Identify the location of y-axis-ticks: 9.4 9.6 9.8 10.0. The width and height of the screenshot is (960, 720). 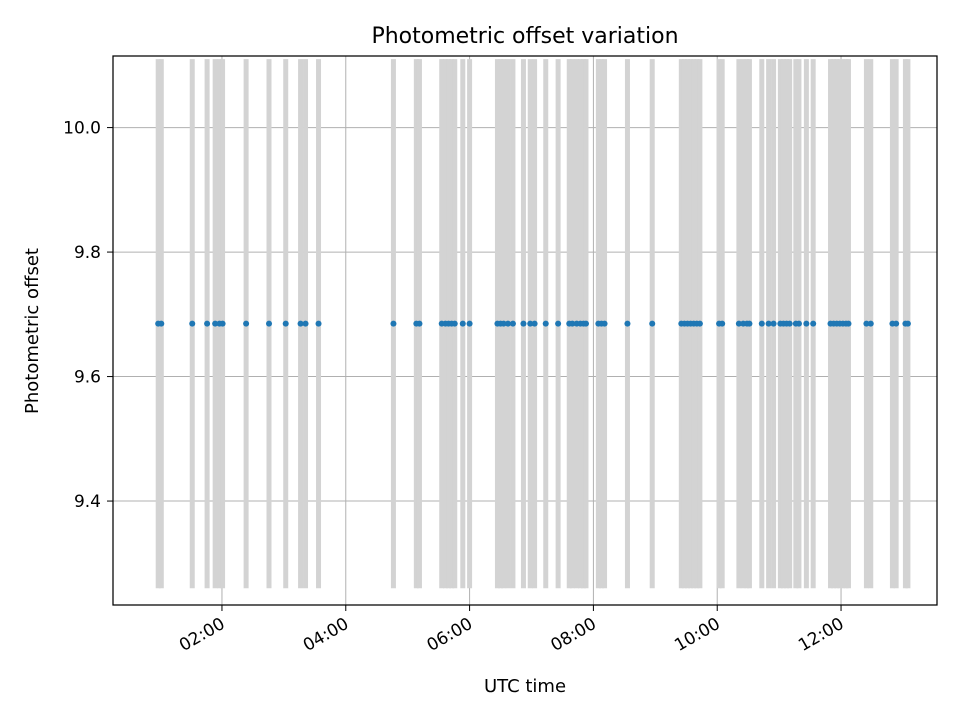
(88, 315).